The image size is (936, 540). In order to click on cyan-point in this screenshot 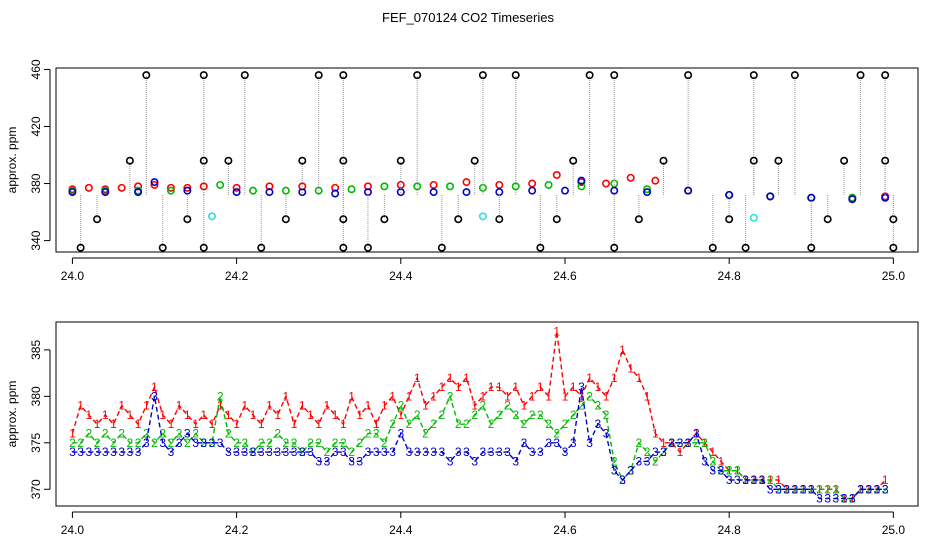, I will do `click(482, 216)`.